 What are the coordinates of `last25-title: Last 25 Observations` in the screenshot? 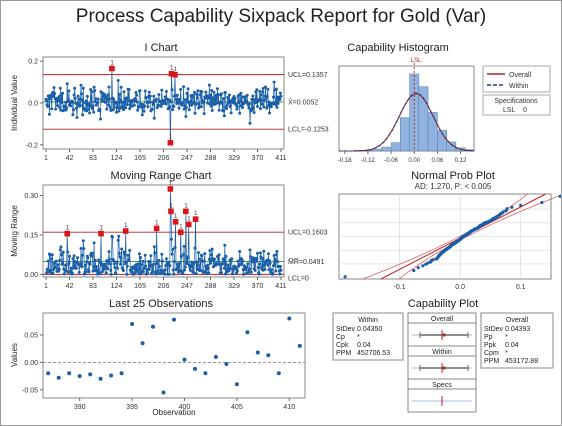 It's located at (161, 304).